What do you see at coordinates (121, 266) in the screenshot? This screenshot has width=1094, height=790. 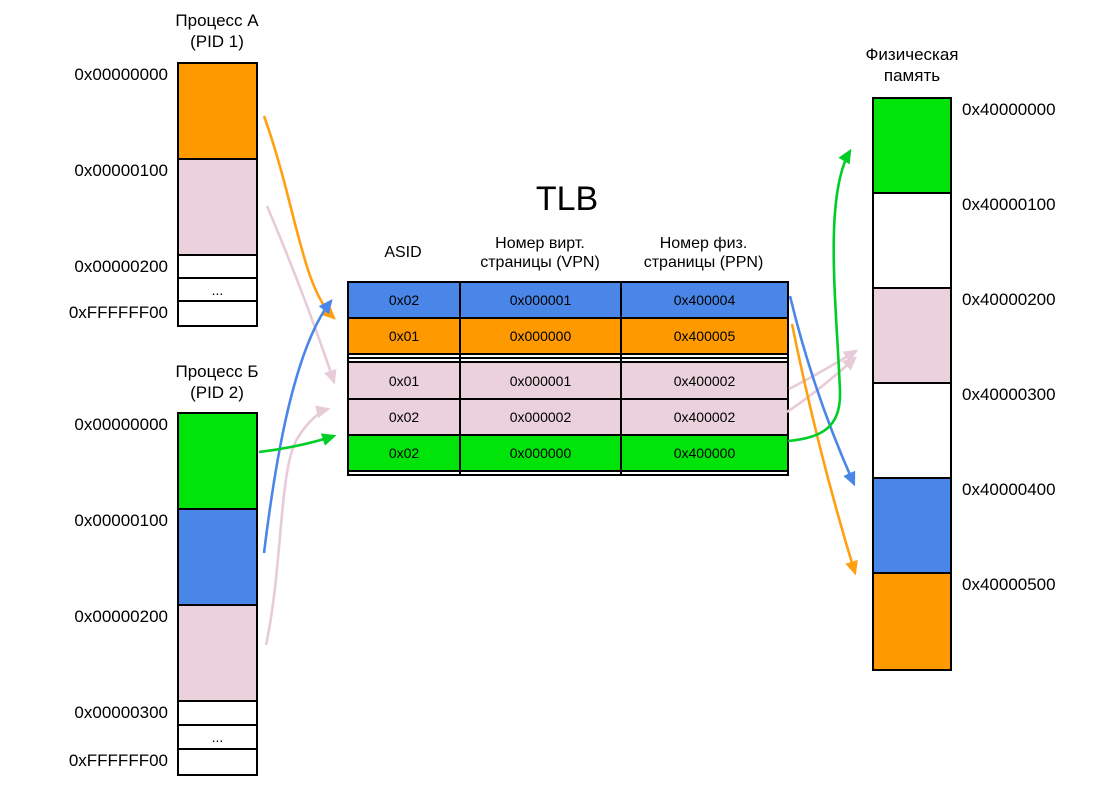 I see `process-a-address-label: 0x00000200` at bounding box center [121, 266].